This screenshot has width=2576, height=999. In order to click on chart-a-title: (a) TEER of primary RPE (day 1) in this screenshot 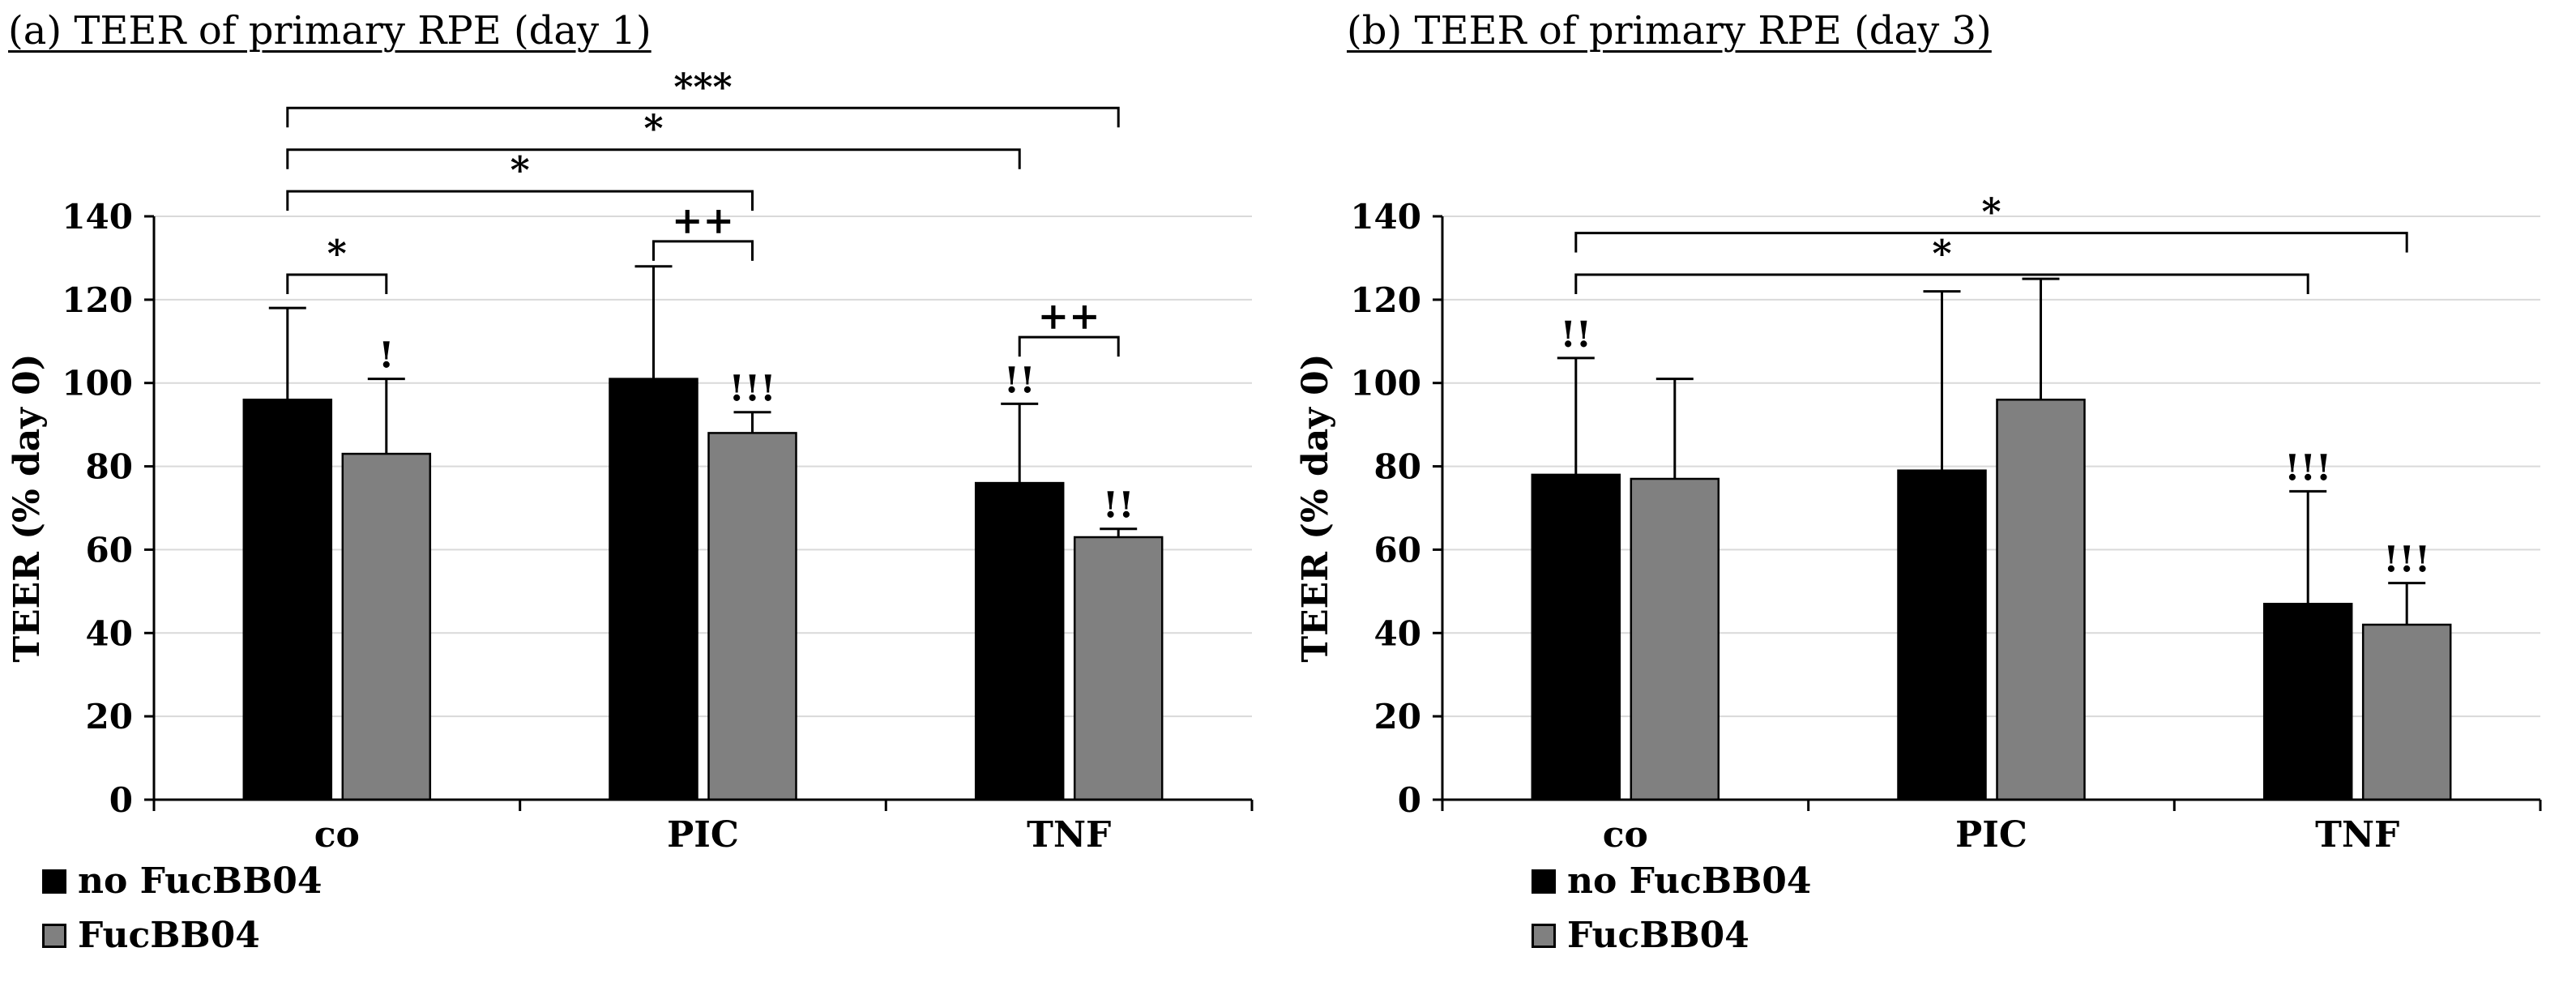, I will do `click(329, 30)`.